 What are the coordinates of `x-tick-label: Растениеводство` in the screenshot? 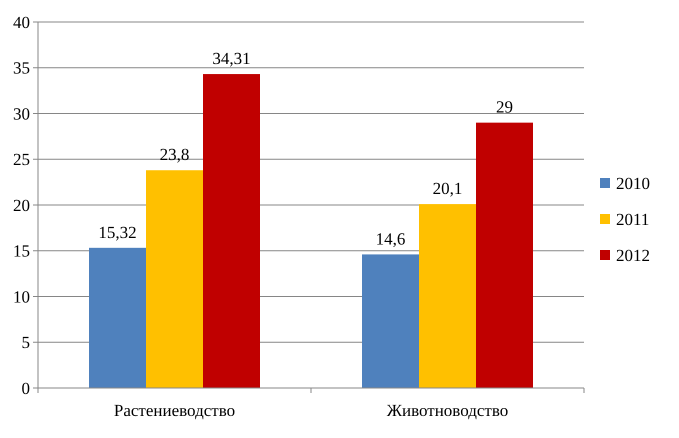 It's located at (175, 410).